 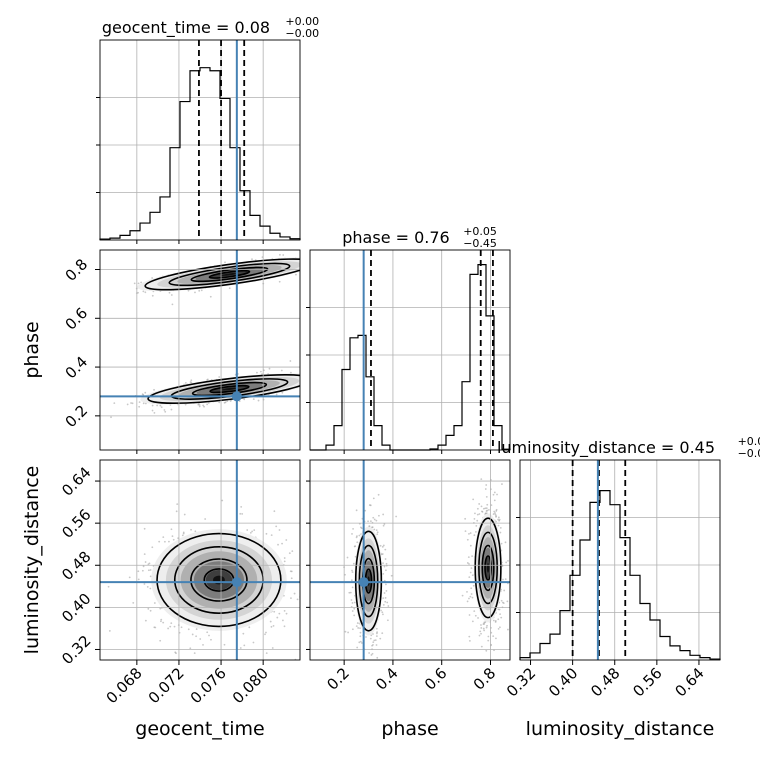 I want to click on panel-background, so click(x=410, y=350).